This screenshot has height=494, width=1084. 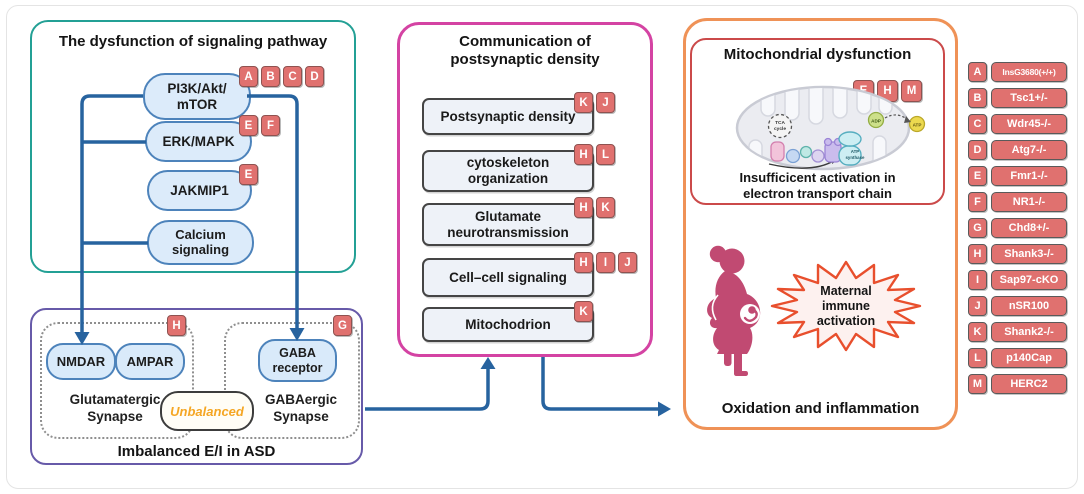 I want to click on legend-key: E, so click(x=977, y=176).